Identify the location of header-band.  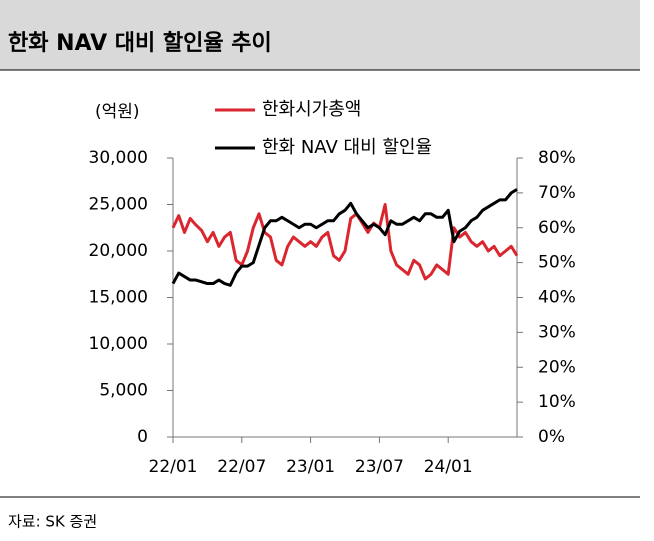
(320, 35).